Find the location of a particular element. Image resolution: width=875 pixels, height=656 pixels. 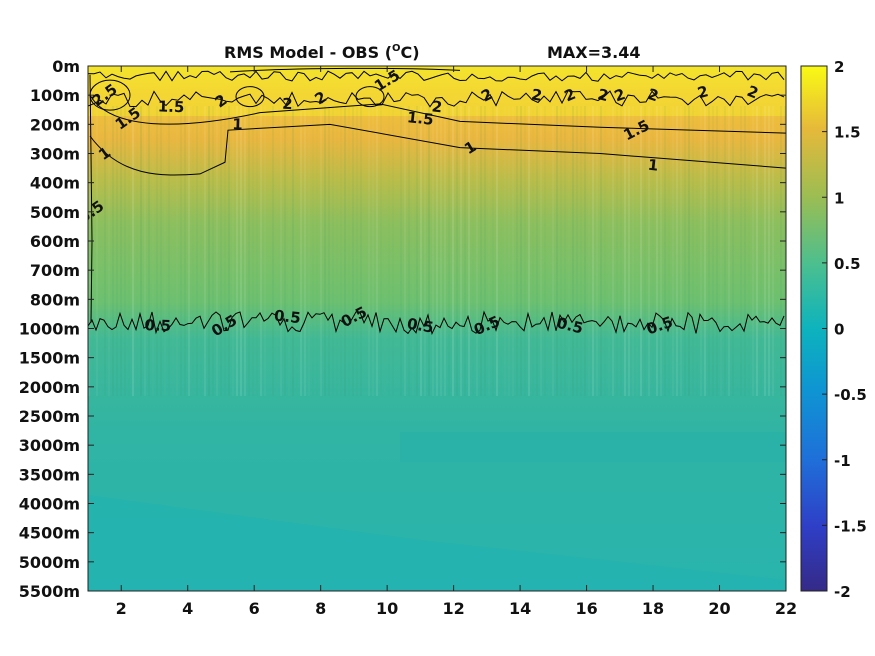

contour-2.5 is located at coordinates (250, 97).